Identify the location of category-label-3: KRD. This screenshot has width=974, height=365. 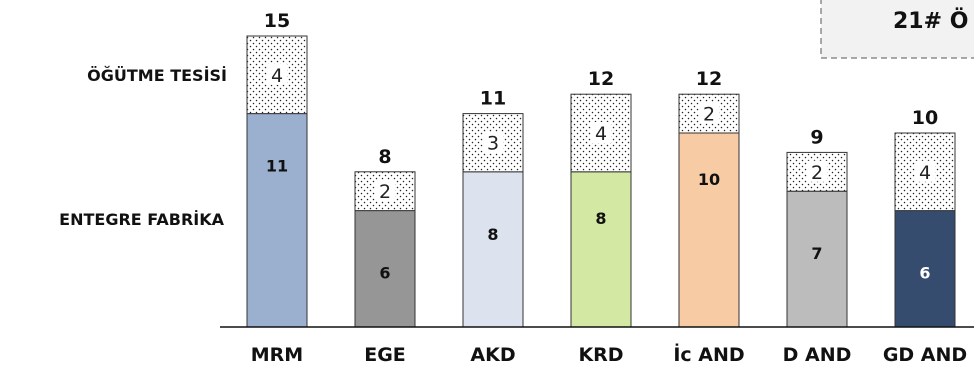
(600, 354).